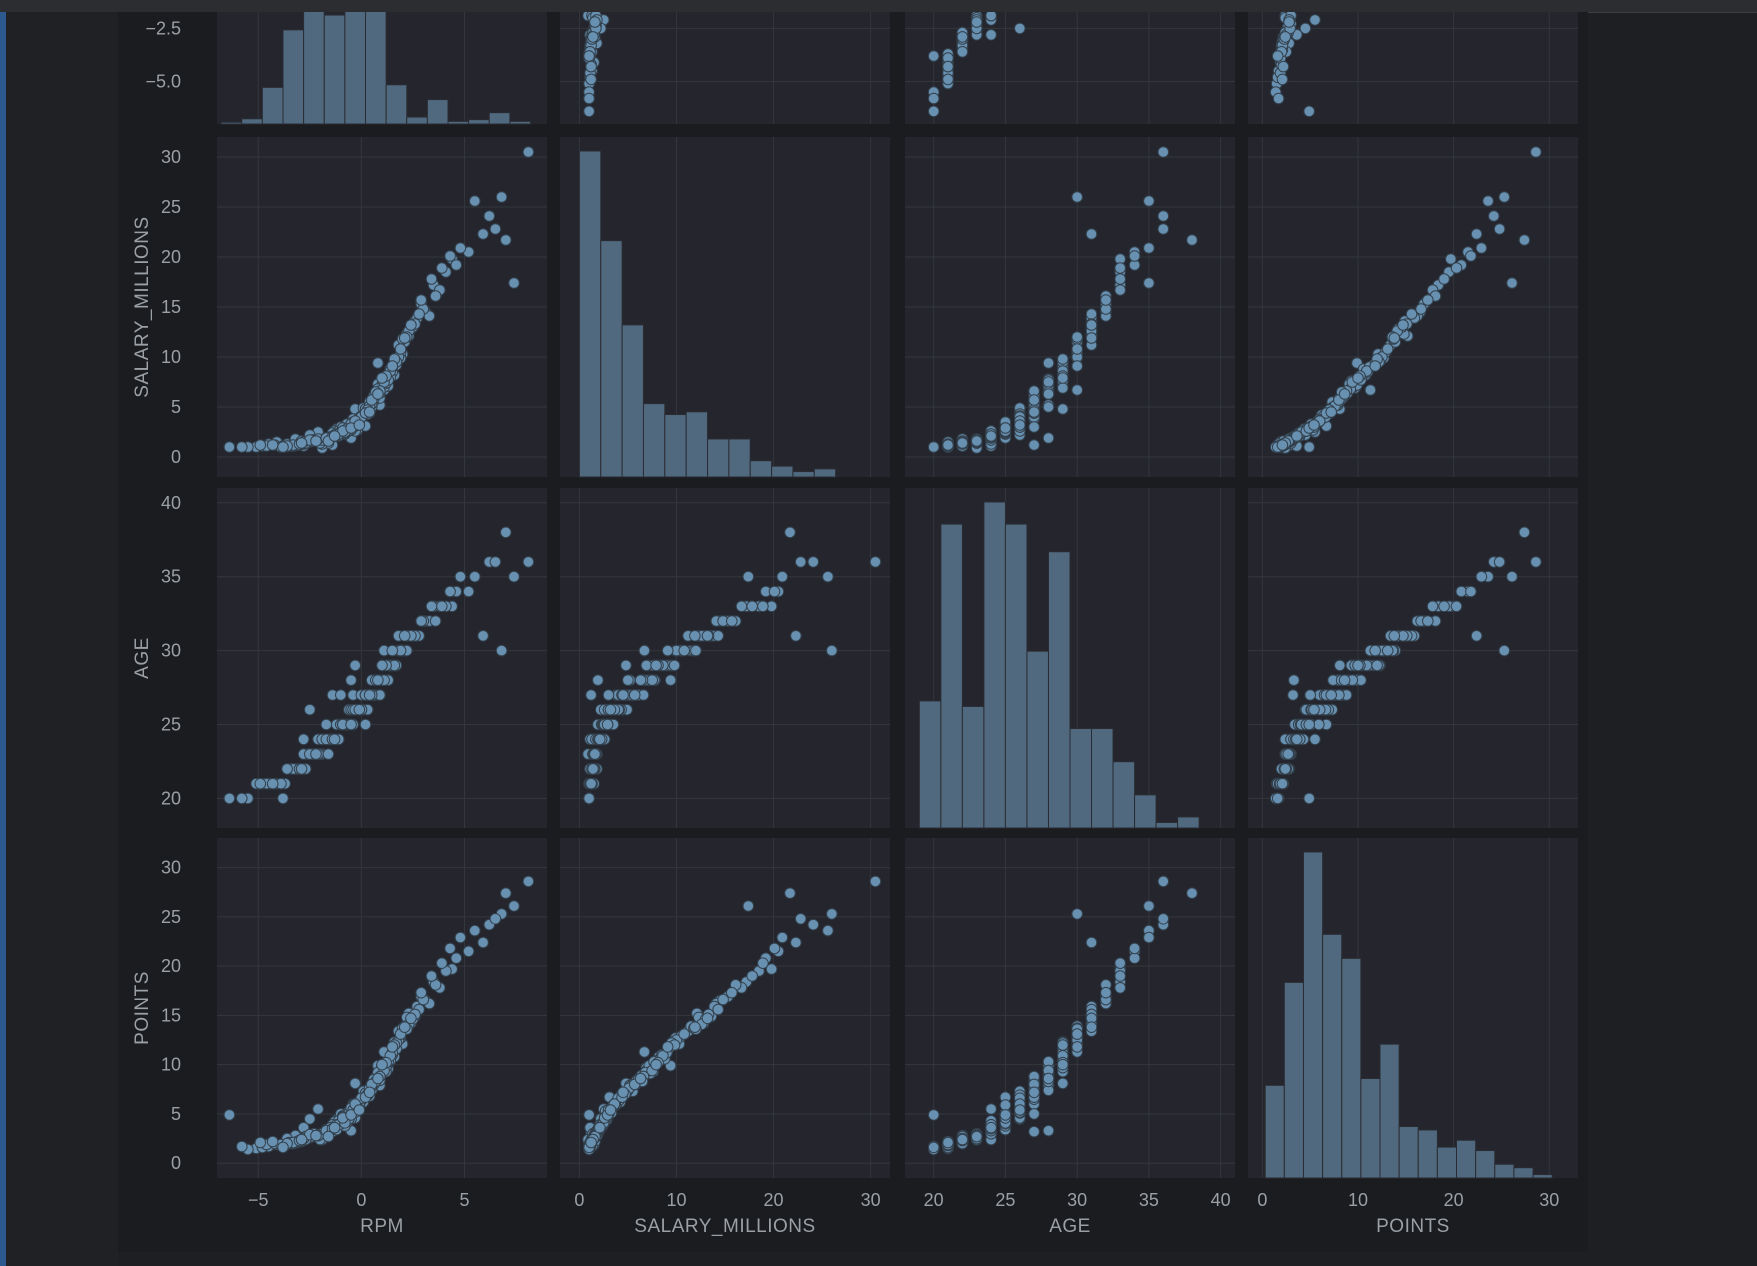 This screenshot has width=1757, height=1266. Describe the element at coordinates (163, 82) in the screenshot. I see `y-tick-label: −5.0` at that location.